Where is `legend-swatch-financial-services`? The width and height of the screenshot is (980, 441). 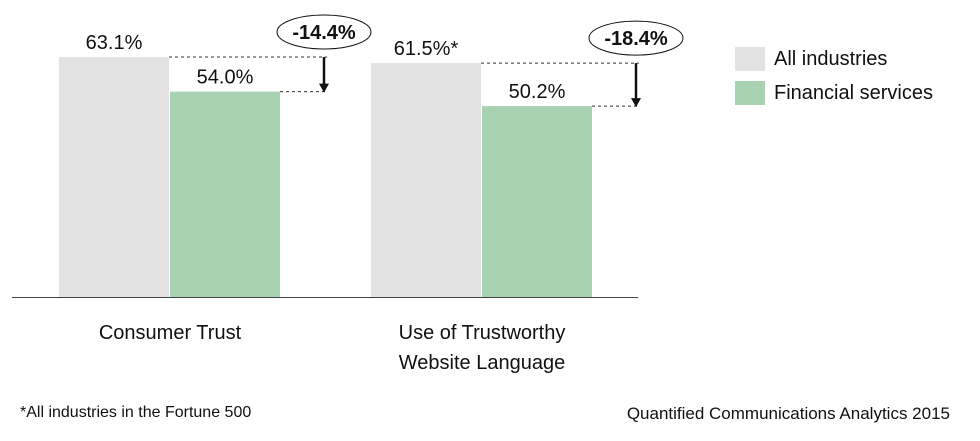 legend-swatch-financial-services is located at coordinates (750, 93).